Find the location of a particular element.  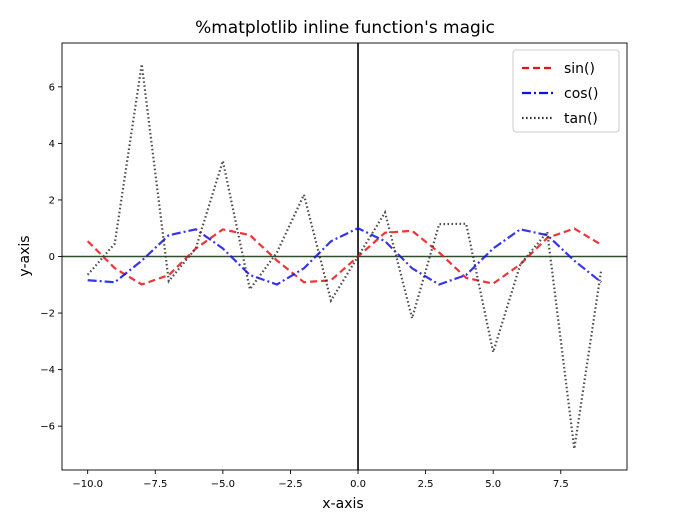

legend: sin() cos() tan() is located at coordinates (566, 91).